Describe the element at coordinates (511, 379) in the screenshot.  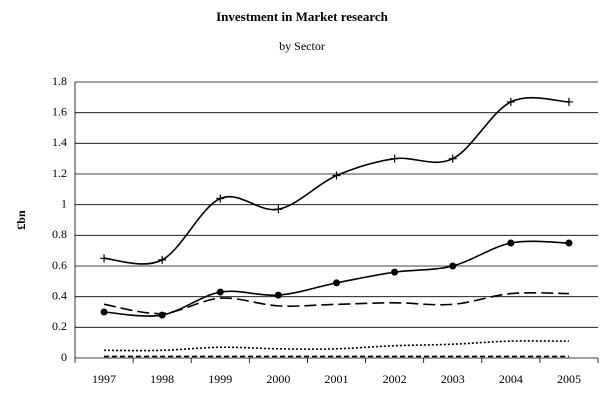
I see `x-tick-label: 2004` at that location.